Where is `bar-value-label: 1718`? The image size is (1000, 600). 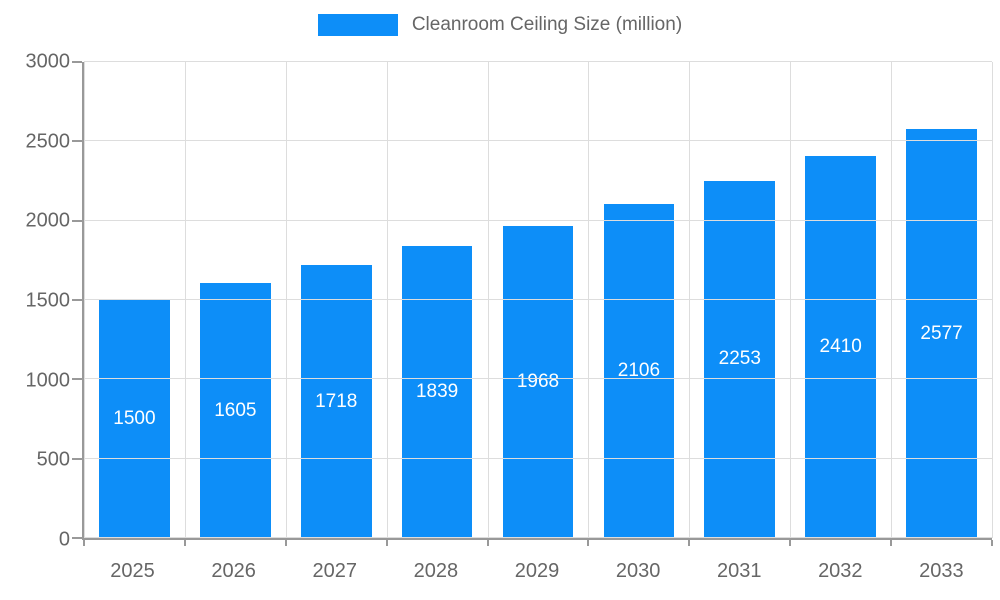 bar-value-label: 1718 is located at coordinates (336, 401).